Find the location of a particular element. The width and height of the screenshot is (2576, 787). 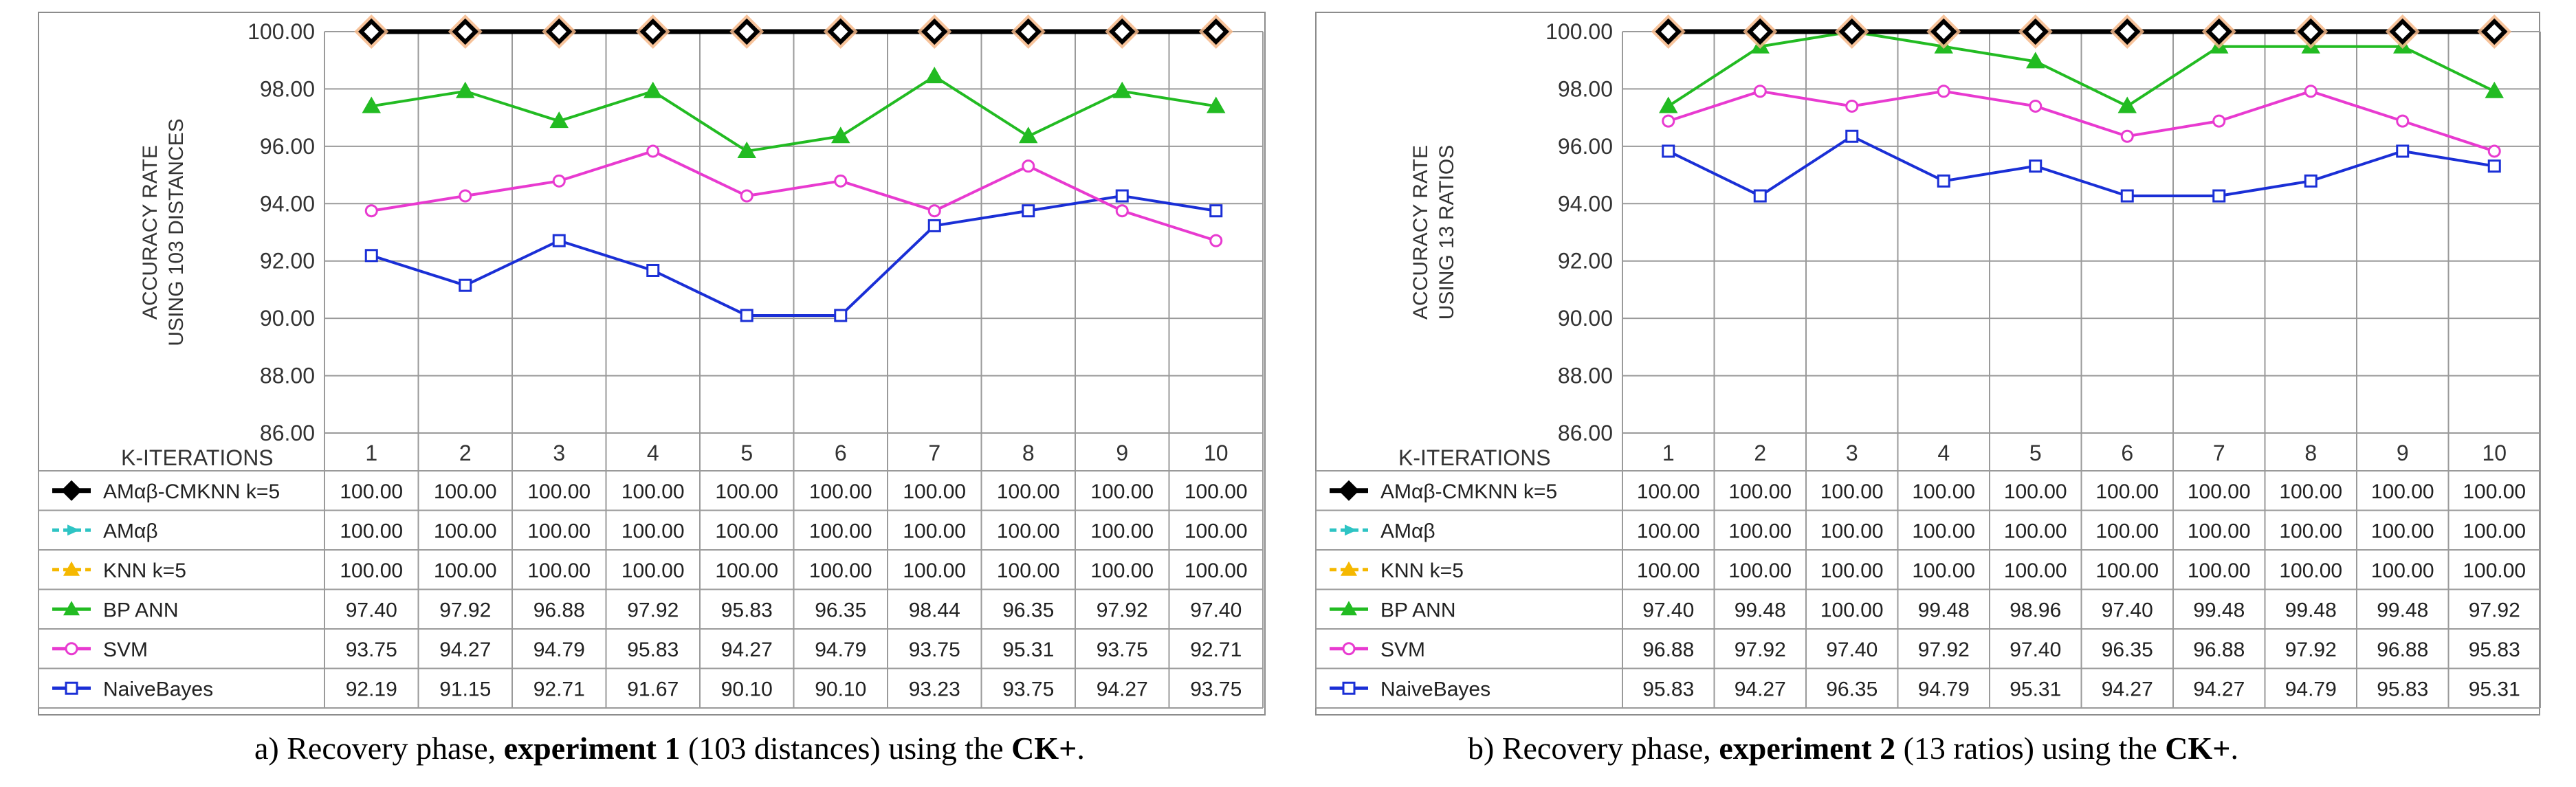

table-cell: 93.23 is located at coordinates (934, 689).